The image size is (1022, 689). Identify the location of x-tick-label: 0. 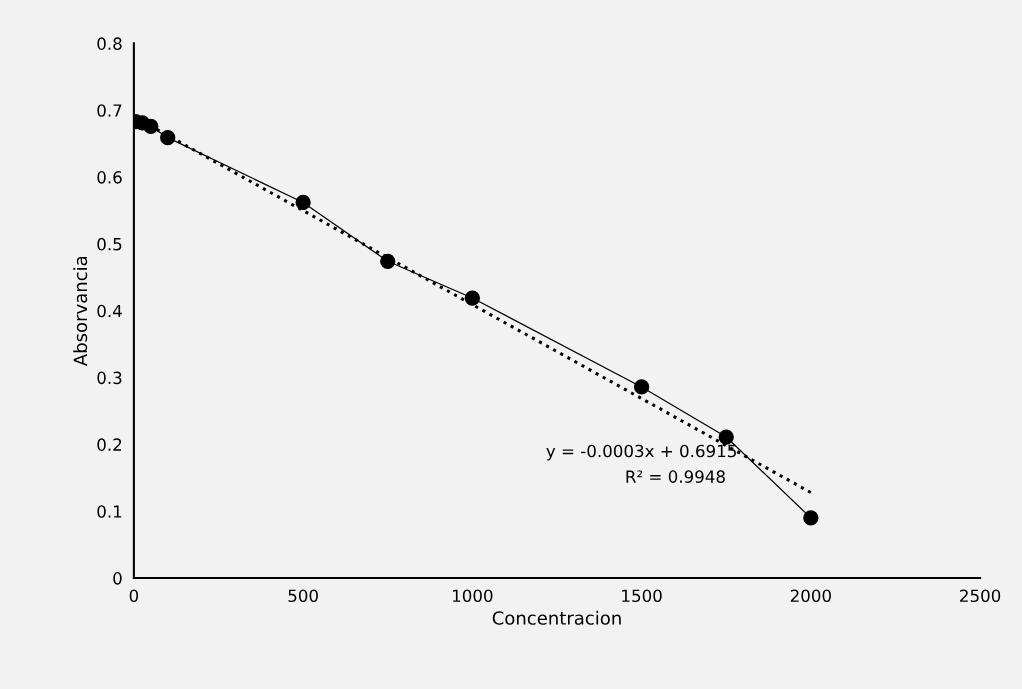
(134, 596).